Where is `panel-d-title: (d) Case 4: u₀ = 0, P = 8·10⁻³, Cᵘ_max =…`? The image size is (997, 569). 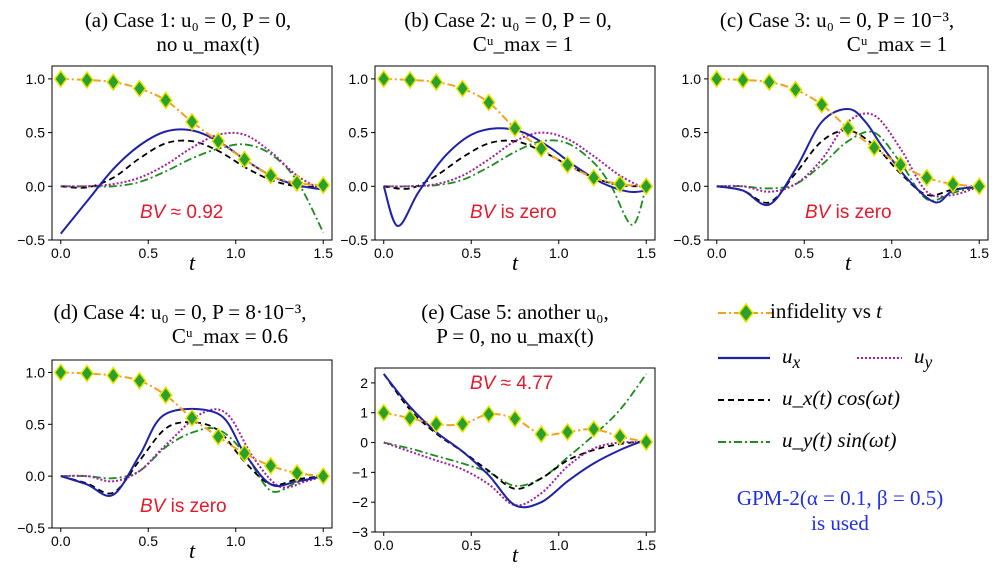 panel-d-title: (d) Case 4: u₀ = 0, P = 8·10⁻³, Cᵘ_max =… is located at coordinates (180, 324).